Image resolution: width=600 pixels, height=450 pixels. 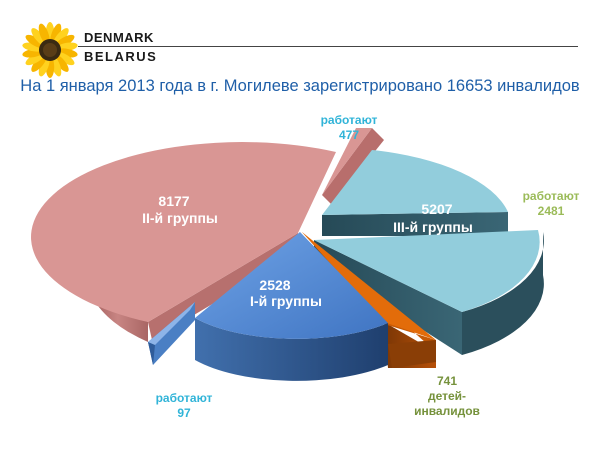 I want to click on label-group-2-working: работают 477, so click(x=349, y=127).